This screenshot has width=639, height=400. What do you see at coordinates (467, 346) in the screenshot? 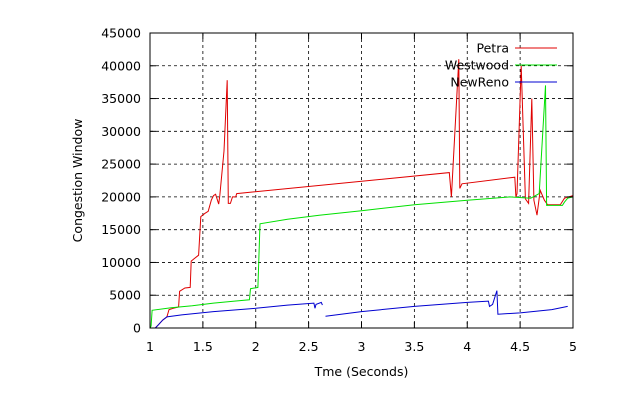
I see `x-tick-label: 4` at bounding box center [467, 346].